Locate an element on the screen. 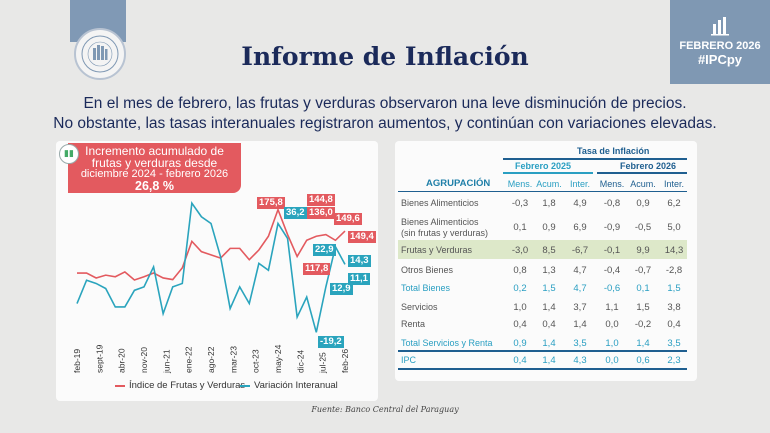 The height and width of the screenshot is (433, 770). highlight-row is located at coordinates (542, 249).